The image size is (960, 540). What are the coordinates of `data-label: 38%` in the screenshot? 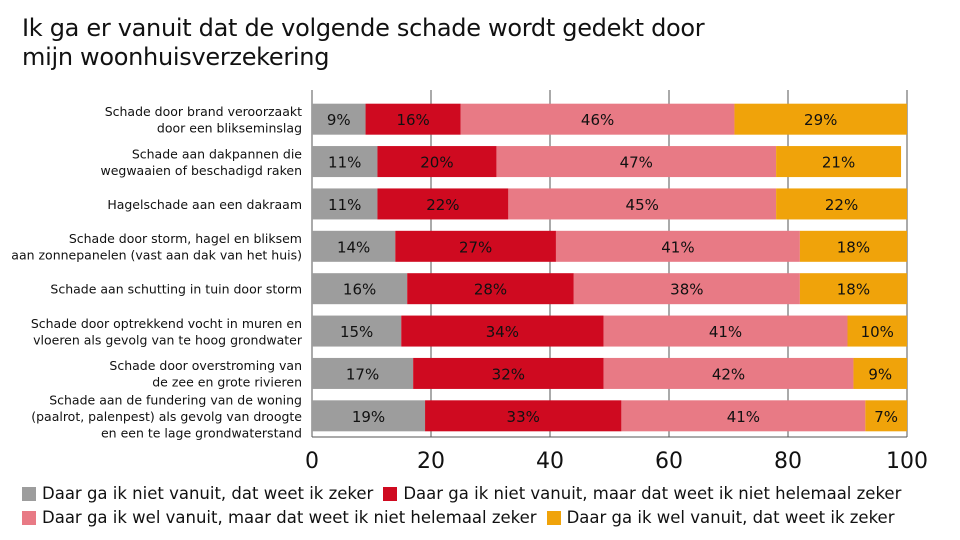 It's located at (686, 290).